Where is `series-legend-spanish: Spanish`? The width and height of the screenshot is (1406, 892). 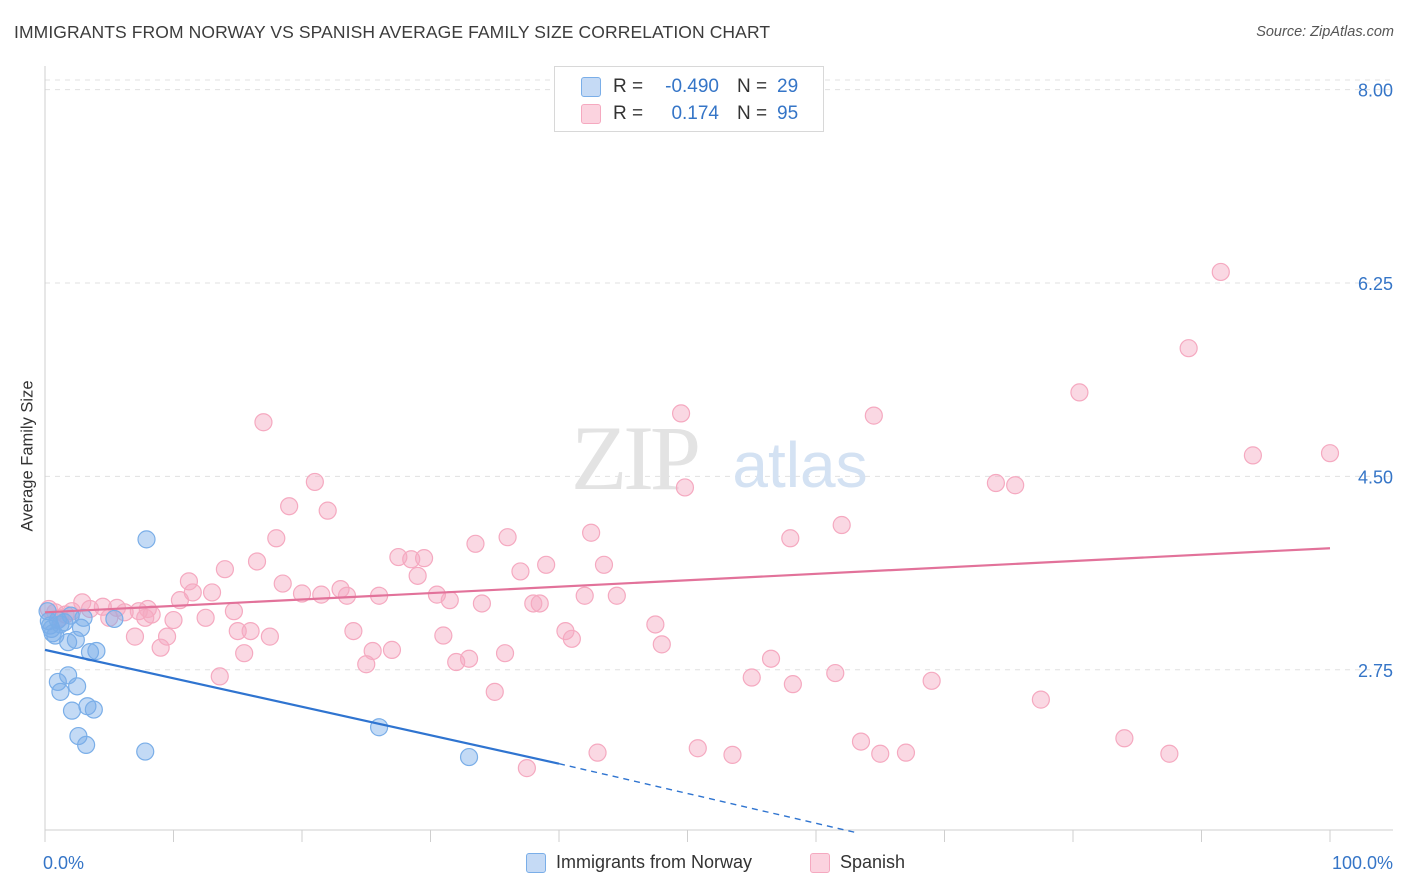 series-legend-spanish: Spanish is located at coordinates (857, 862).